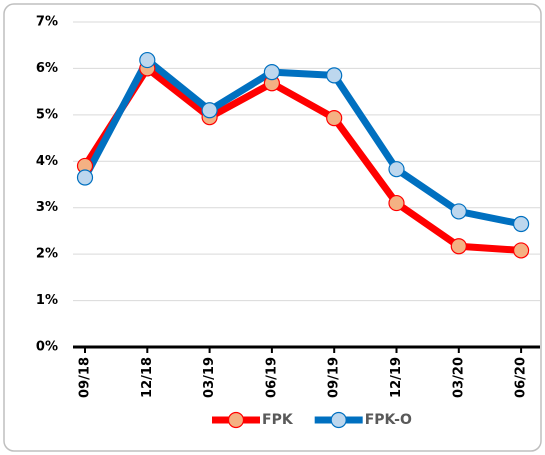 The height and width of the screenshot is (455, 545). I want to click on y-tick-label: 5%, so click(47, 114).